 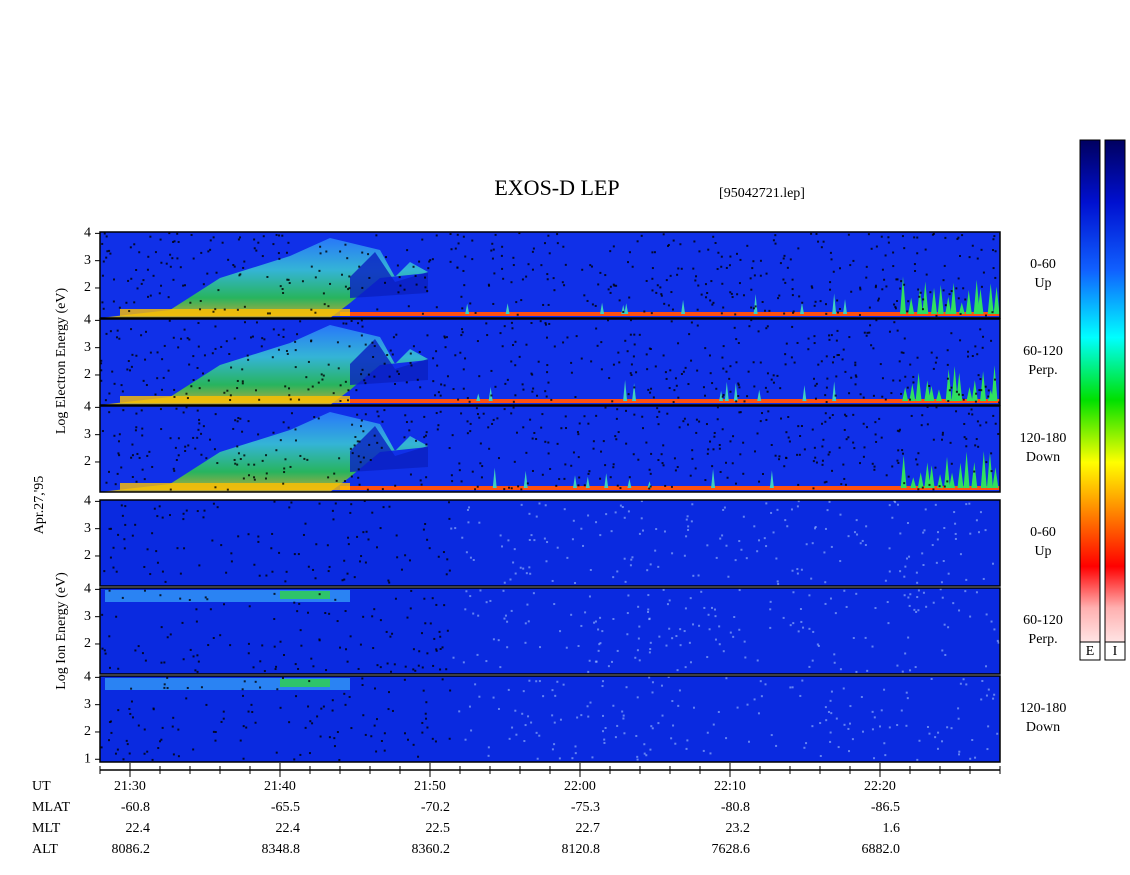 I want to click on x-tick-label: 21:50, so click(x=430, y=786).